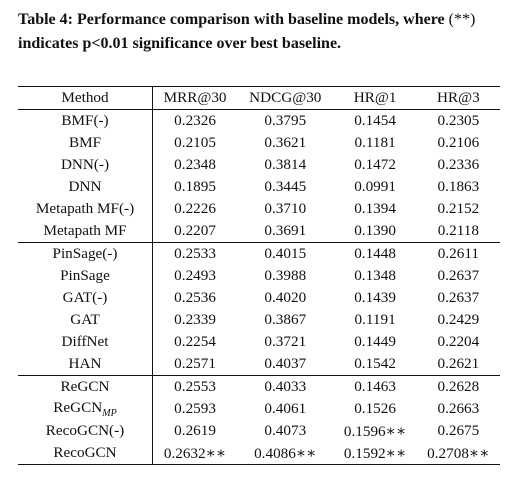 This screenshot has height=486, width=516. I want to click on metric-cell: 0.2226, so click(195, 209).